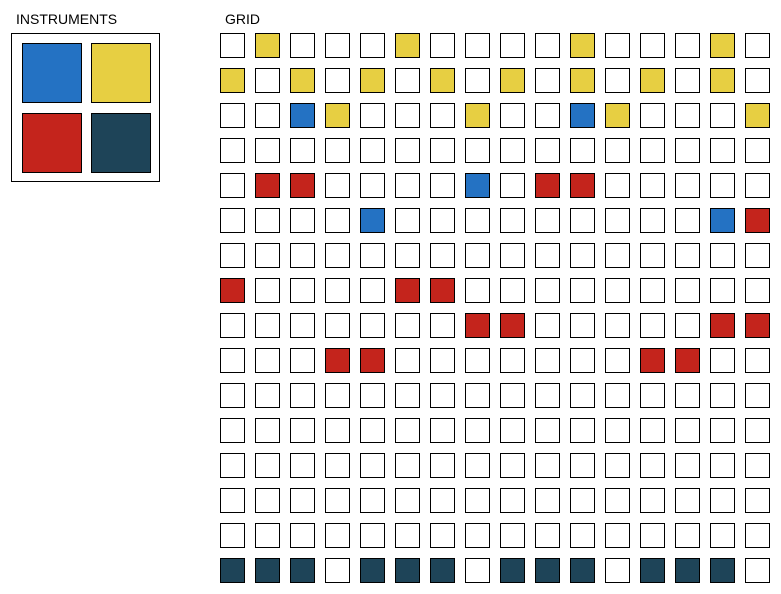 The height and width of the screenshot is (594, 781). Describe the element at coordinates (757, 465) in the screenshot. I see `grid-cell-r13-c16` at that location.